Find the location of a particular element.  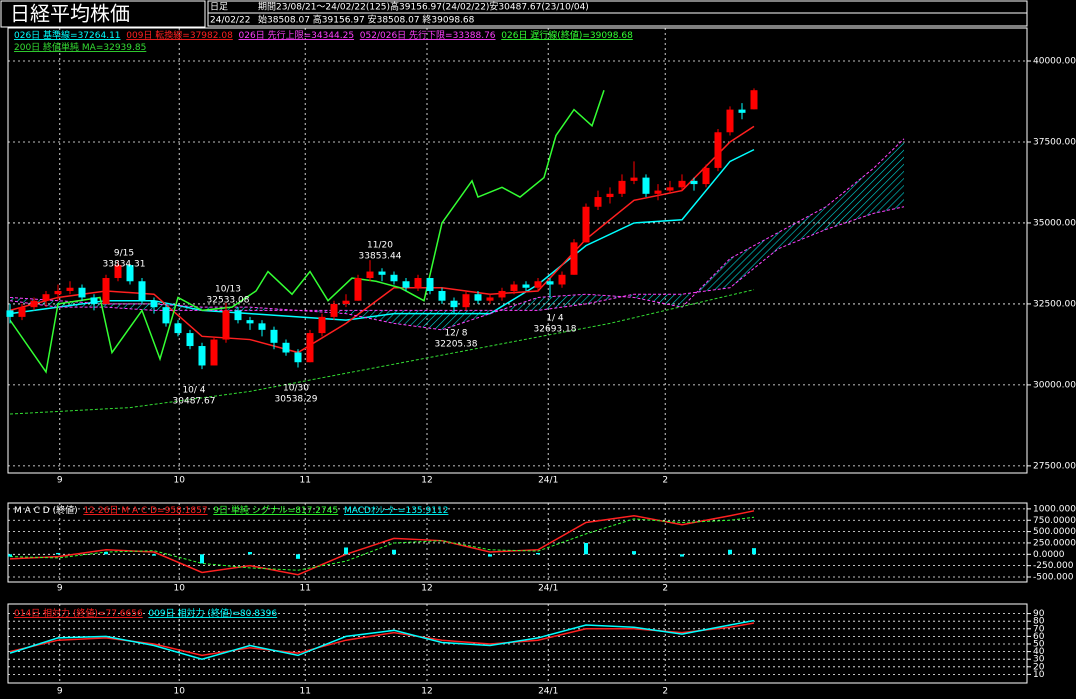

annotation-date: 9/15 is located at coordinates (124, 254).